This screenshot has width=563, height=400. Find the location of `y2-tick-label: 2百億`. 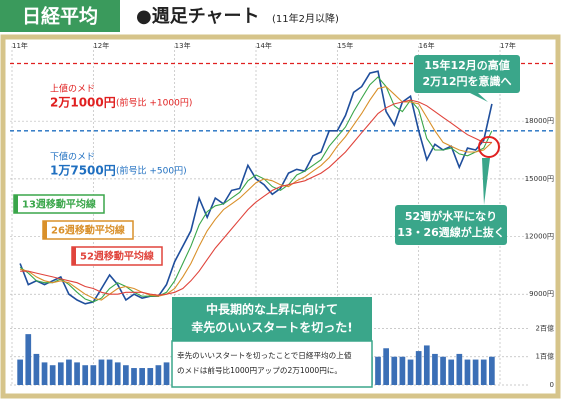

y2-tick-label: 2百億 is located at coordinates (545, 327).